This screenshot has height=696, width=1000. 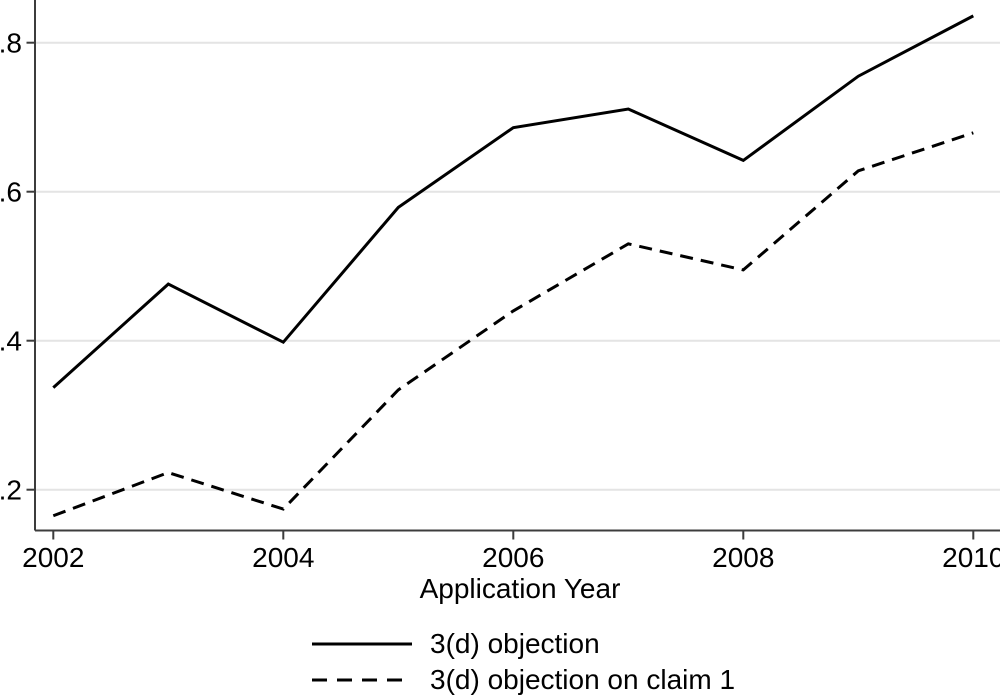 What do you see at coordinates (11, 490) in the screenshot?
I see `y-tick-label: .2` at bounding box center [11, 490].